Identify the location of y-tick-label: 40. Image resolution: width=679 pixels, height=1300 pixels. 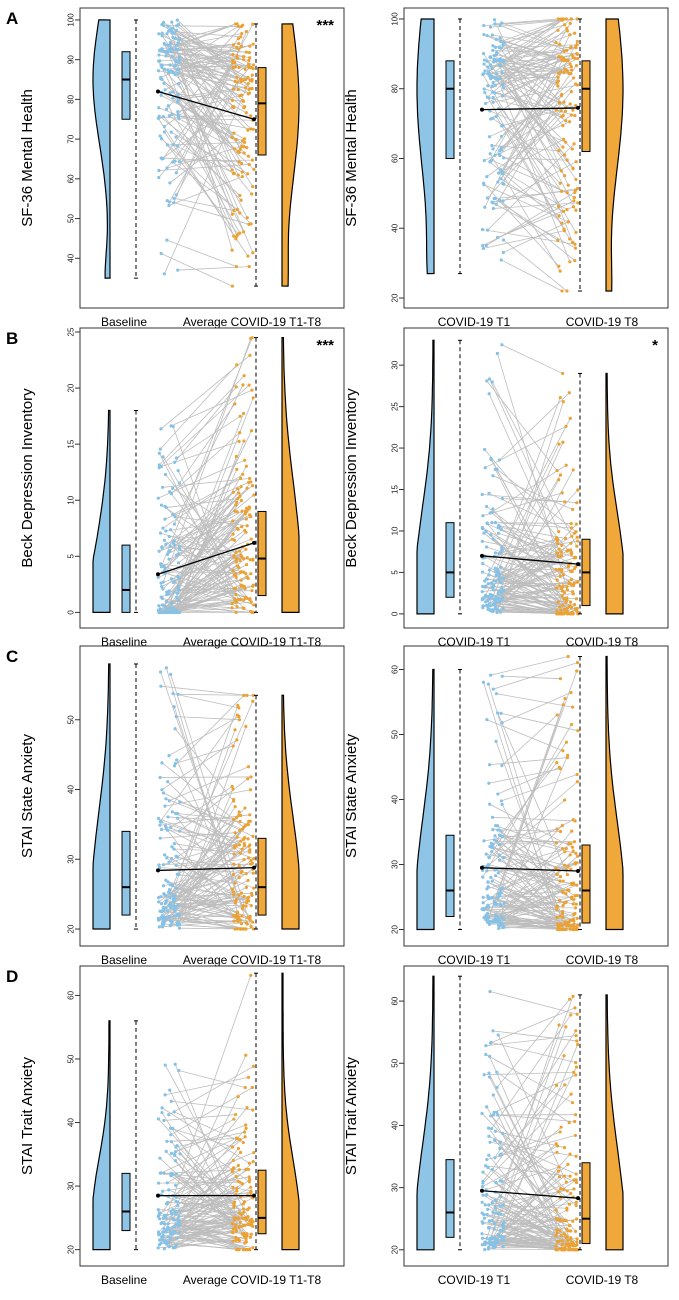
(395, 1124).